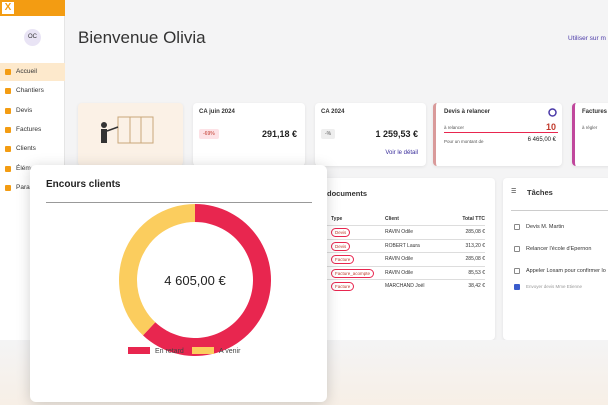 The height and width of the screenshot is (405, 608). What do you see at coordinates (476, 272) in the screenshot?
I see `total: 85,53 €` at bounding box center [476, 272].